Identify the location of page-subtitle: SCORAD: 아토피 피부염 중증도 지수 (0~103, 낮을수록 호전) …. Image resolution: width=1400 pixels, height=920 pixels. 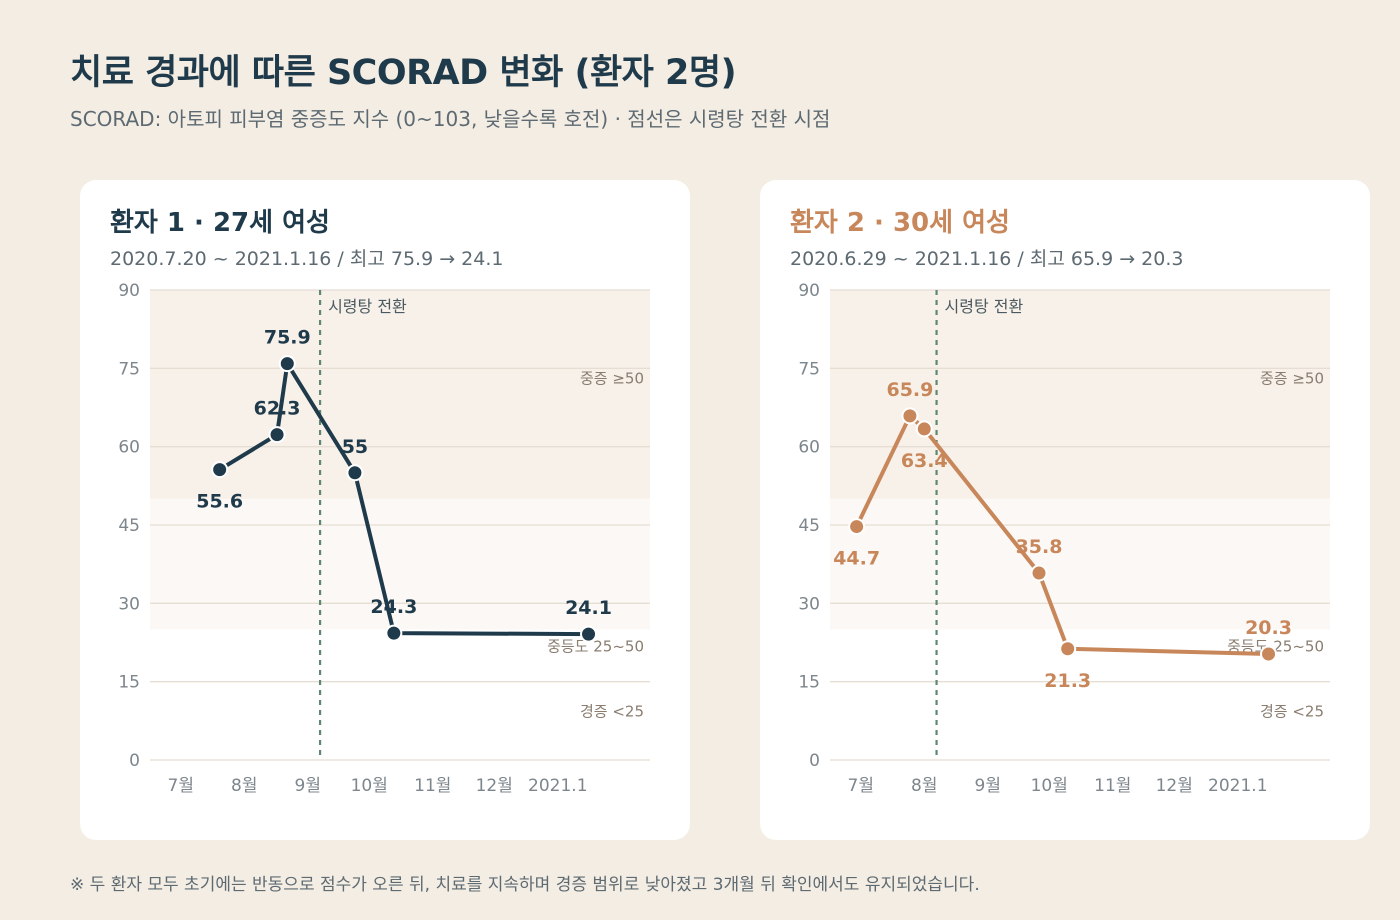
(450, 119).